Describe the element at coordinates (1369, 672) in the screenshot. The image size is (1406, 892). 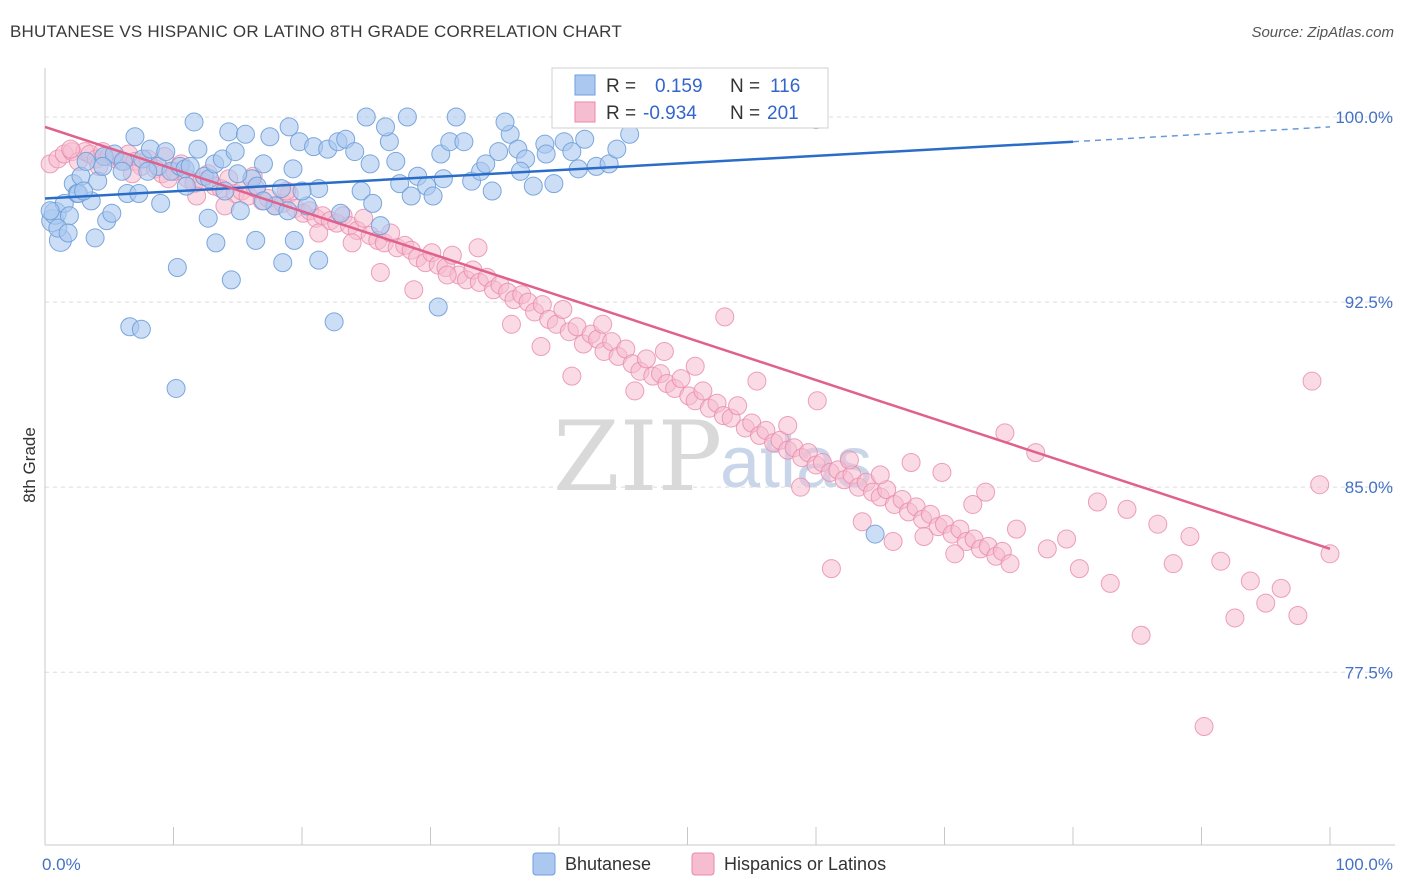
I see `y-tick-label: 77.5%` at that location.